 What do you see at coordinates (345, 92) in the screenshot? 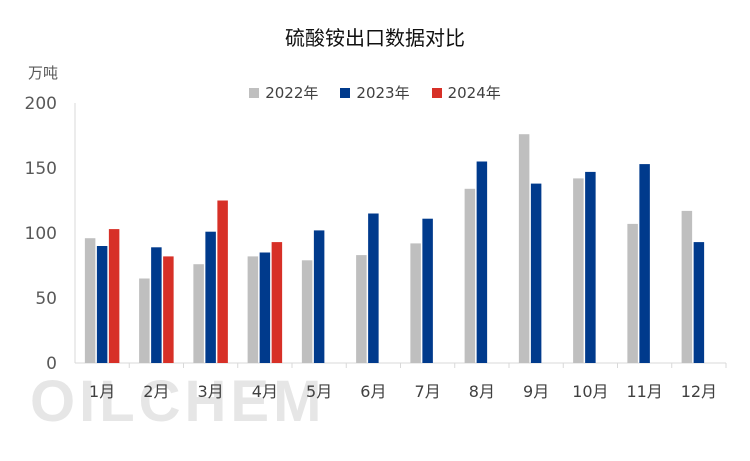
I see `legend-swatch-2023` at bounding box center [345, 92].